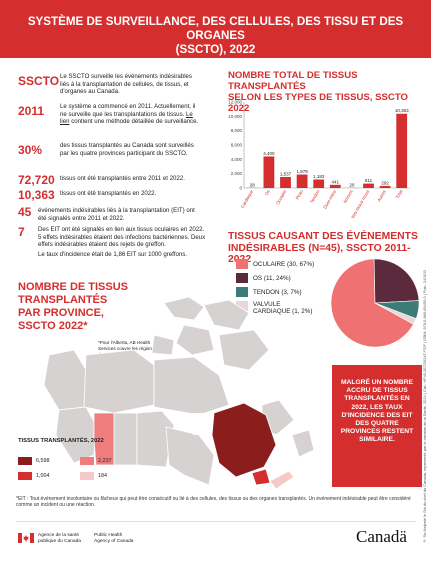  I want to click on bar-value-label: 10,363, so click(402, 110).